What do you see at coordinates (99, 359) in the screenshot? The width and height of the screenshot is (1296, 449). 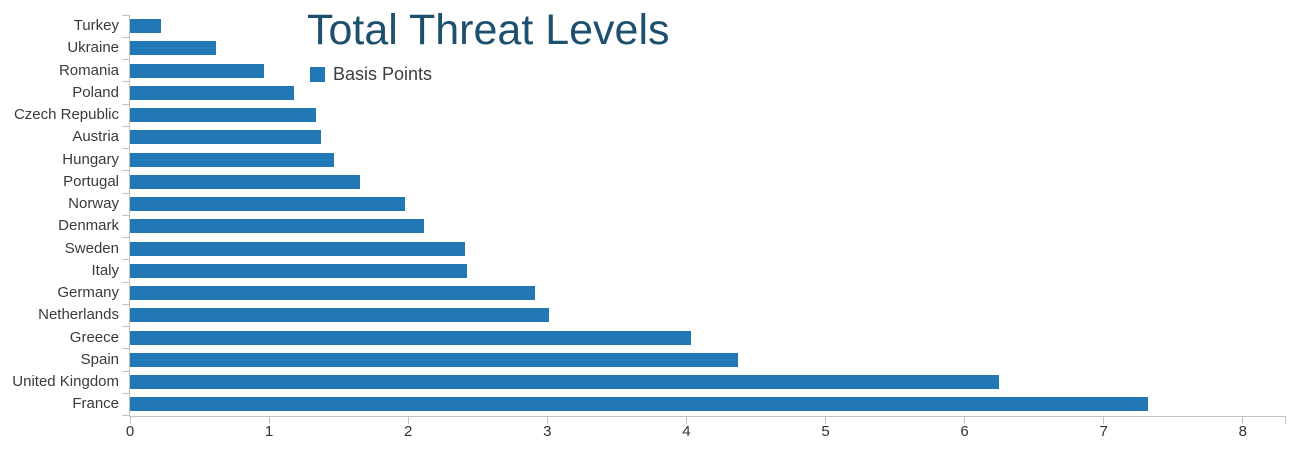 I see `category-label: Spain` at bounding box center [99, 359].